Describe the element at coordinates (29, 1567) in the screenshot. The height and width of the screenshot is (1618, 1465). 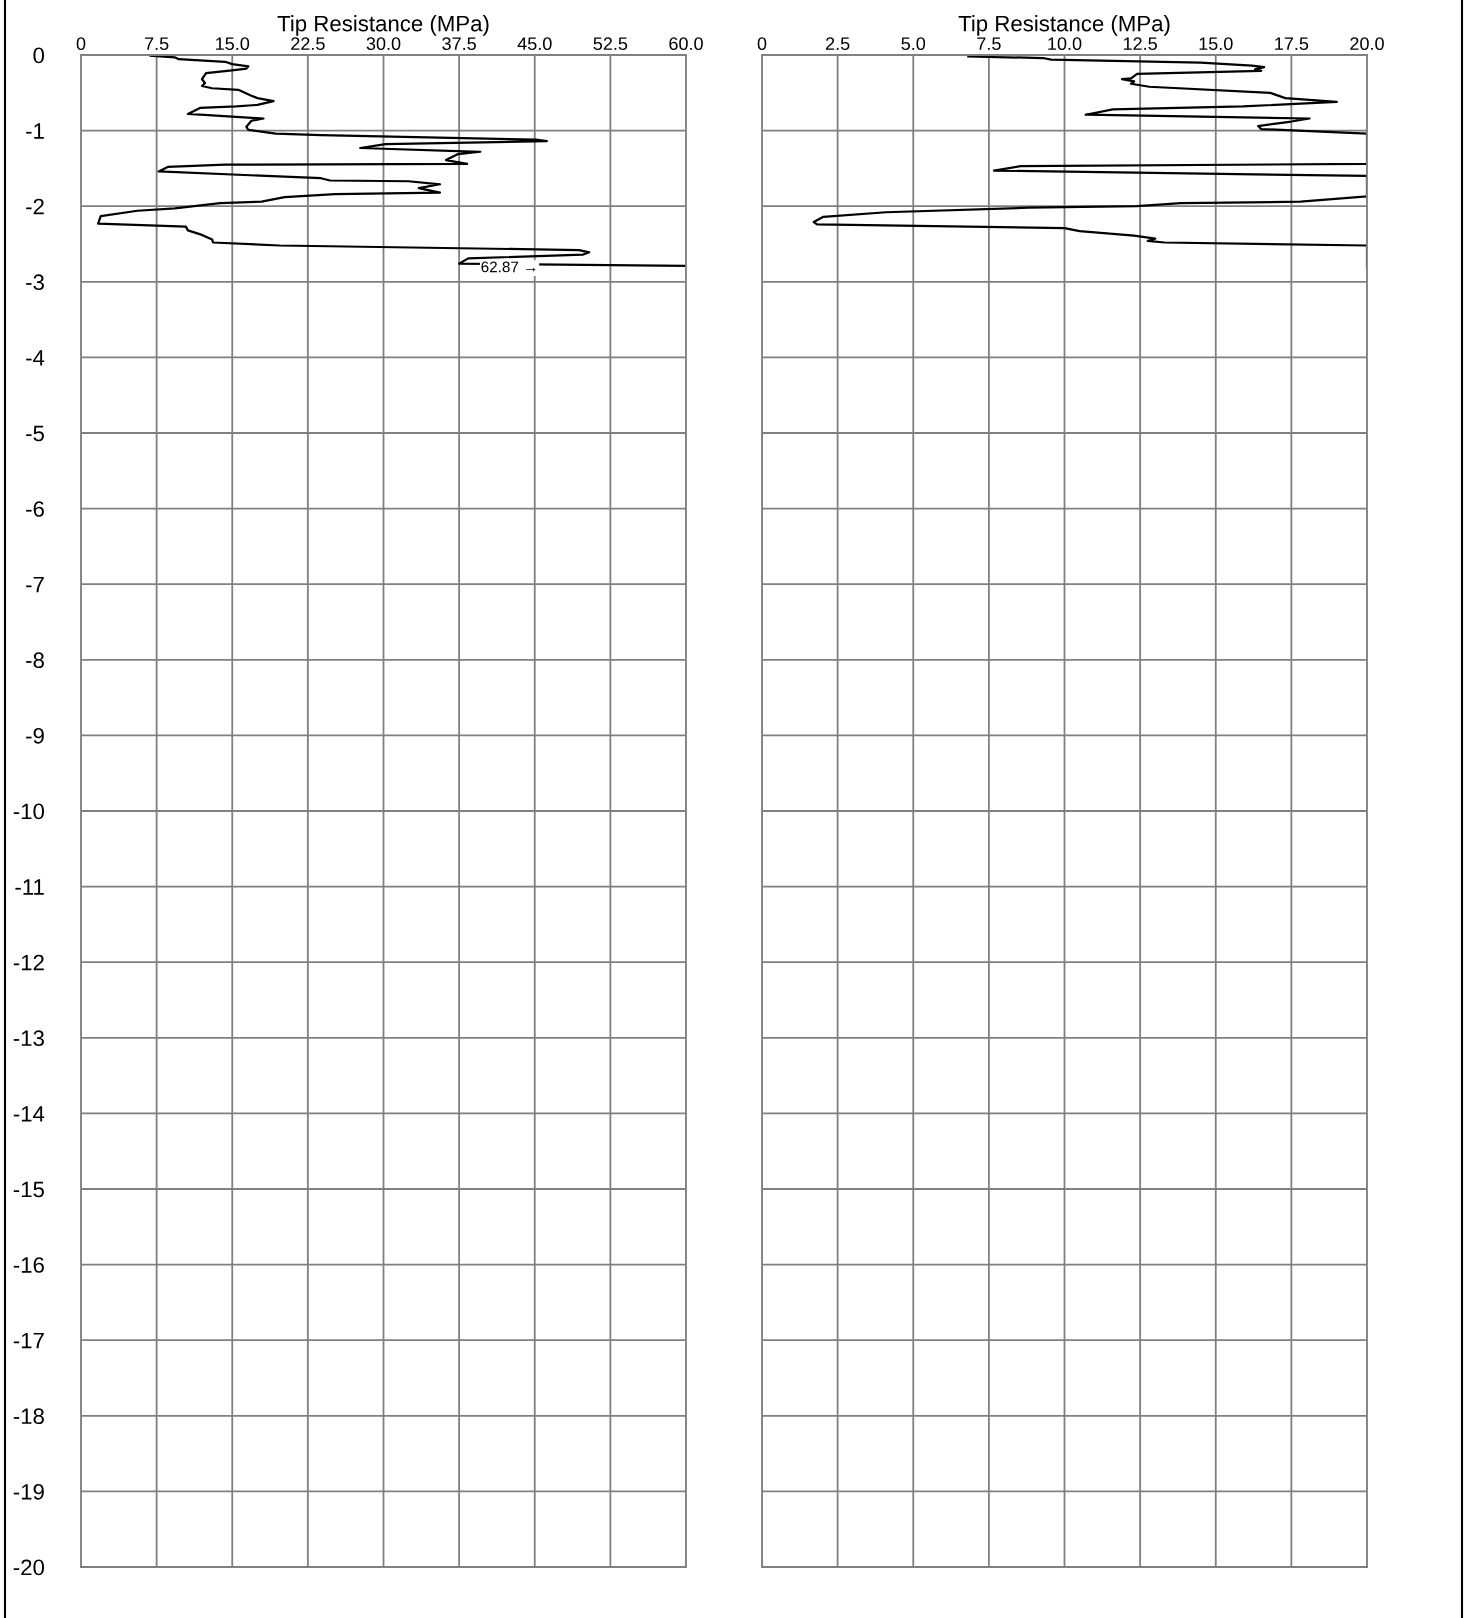
I see `y-tick-label: -20` at that location.